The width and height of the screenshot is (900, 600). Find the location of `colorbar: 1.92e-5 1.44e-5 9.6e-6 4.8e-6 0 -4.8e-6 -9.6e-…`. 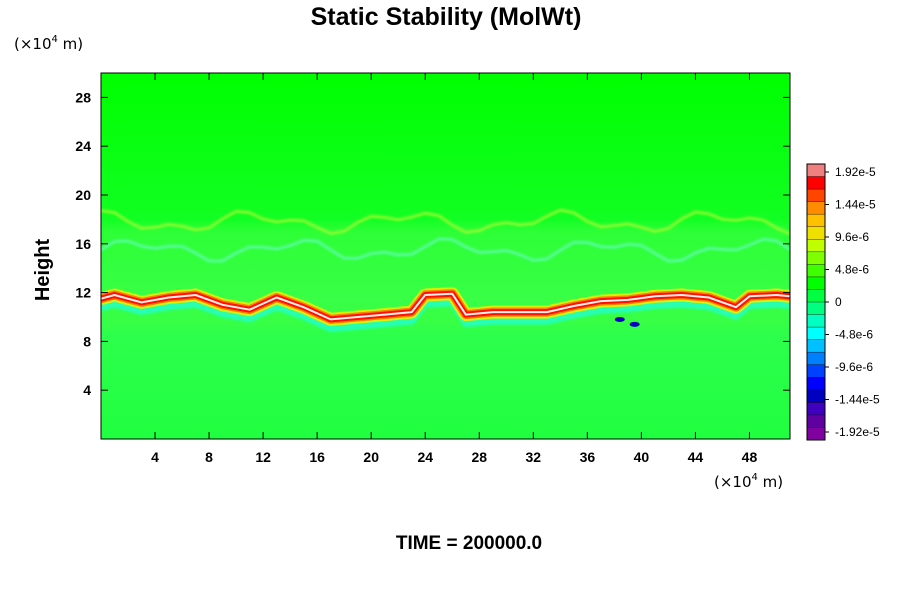

colorbar: 1.92e-5 1.44e-5 9.6e-6 4.8e-6 0 -4.8e-6 -9.6e-… is located at coordinates (843, 302).